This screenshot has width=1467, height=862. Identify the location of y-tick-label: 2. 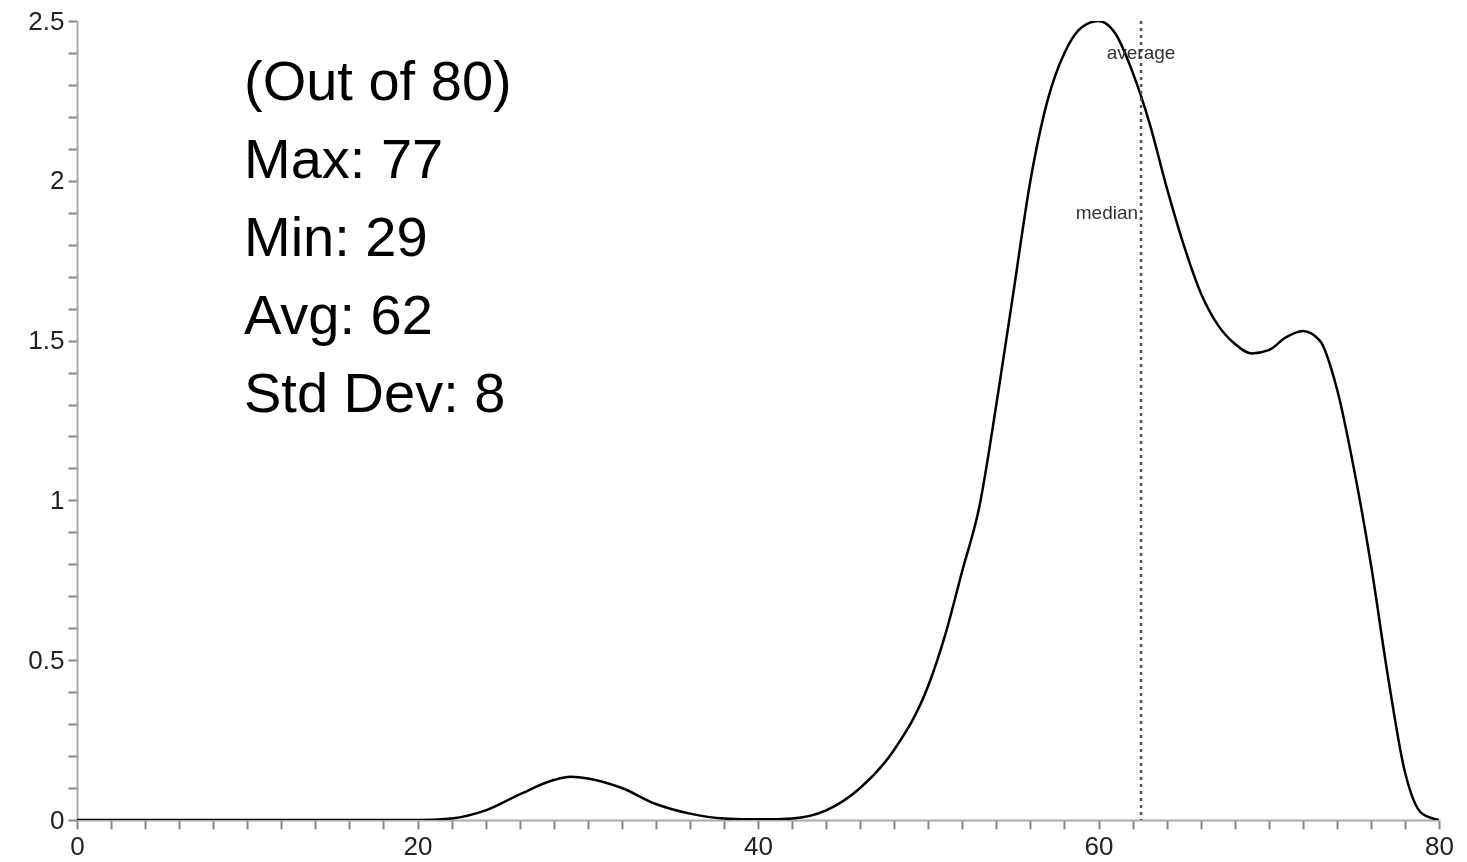
(57, 180).